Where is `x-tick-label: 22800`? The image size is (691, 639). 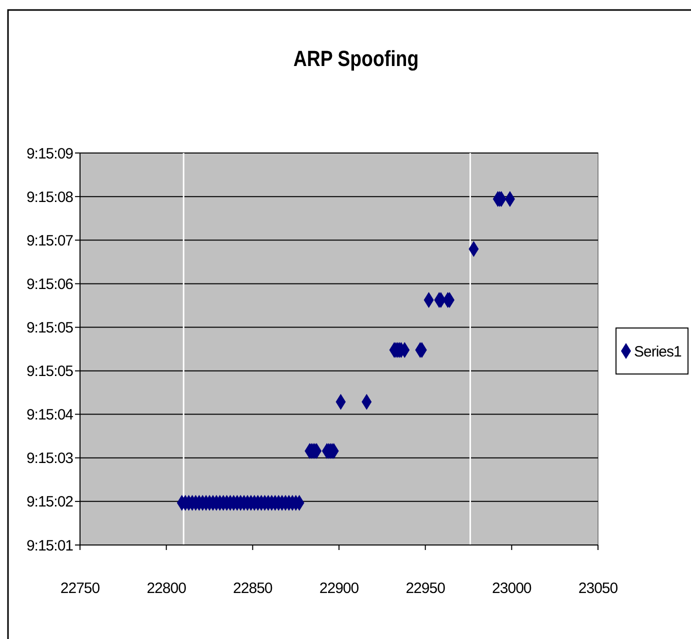 x-tick-label: 22800 is located at coordinates (166, 588).